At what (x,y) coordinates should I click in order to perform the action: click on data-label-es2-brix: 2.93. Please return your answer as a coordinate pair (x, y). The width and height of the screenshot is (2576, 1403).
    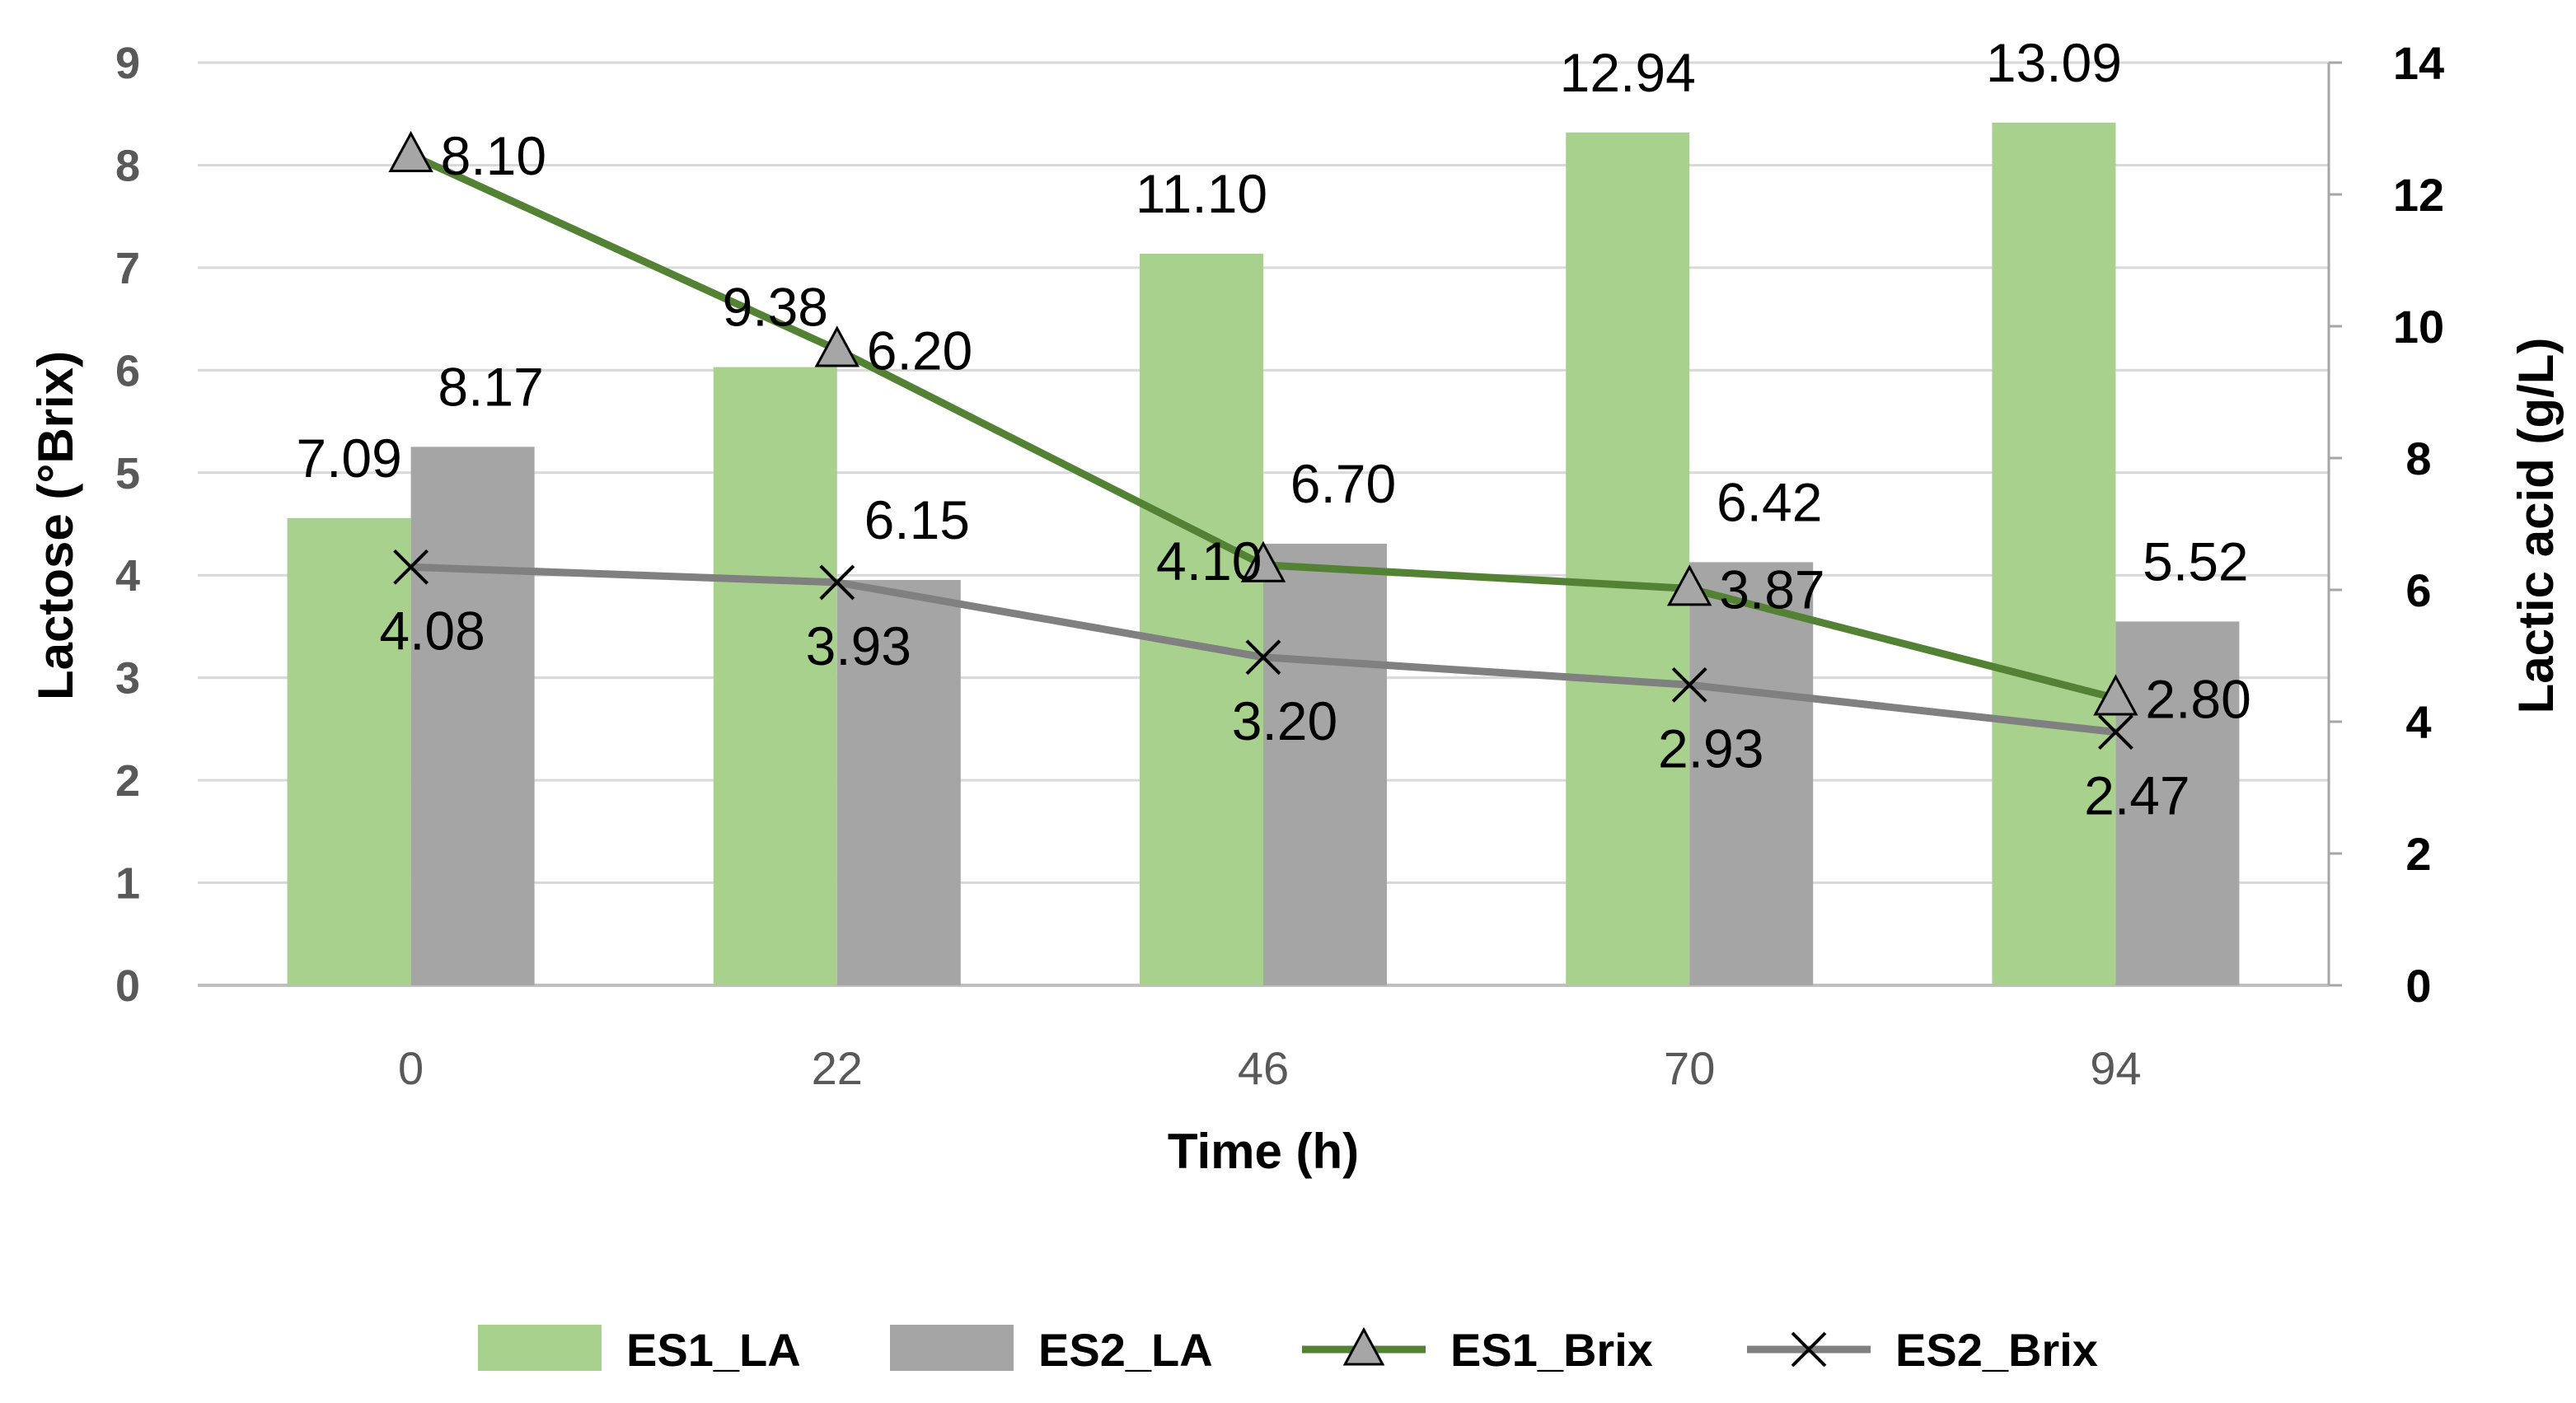
    Looking at the image, I should click on (1710, 748).